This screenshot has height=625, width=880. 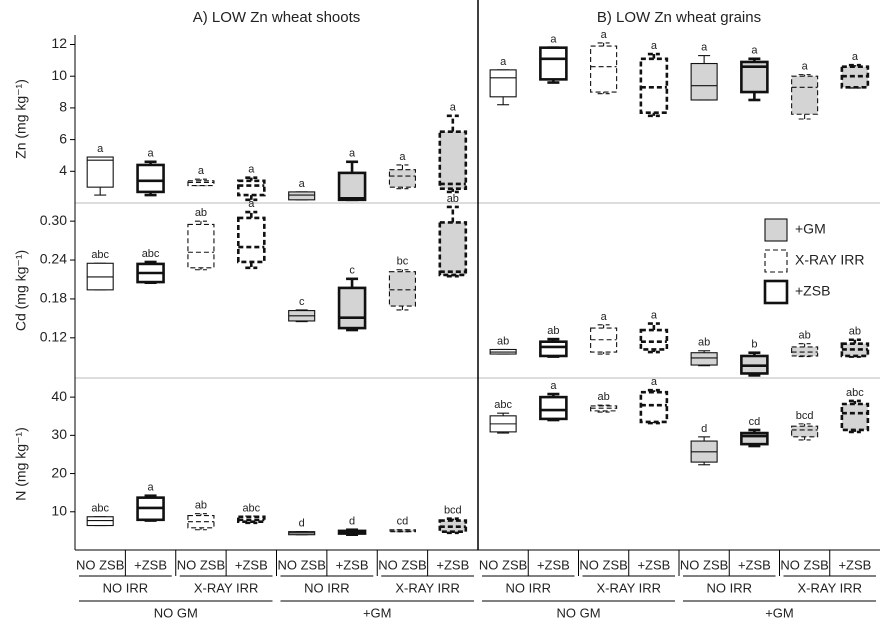 What do you see at coordinates (810, 229) in the screenshot?
I see `legend-label: +GM` at bounding box center [810, 229].